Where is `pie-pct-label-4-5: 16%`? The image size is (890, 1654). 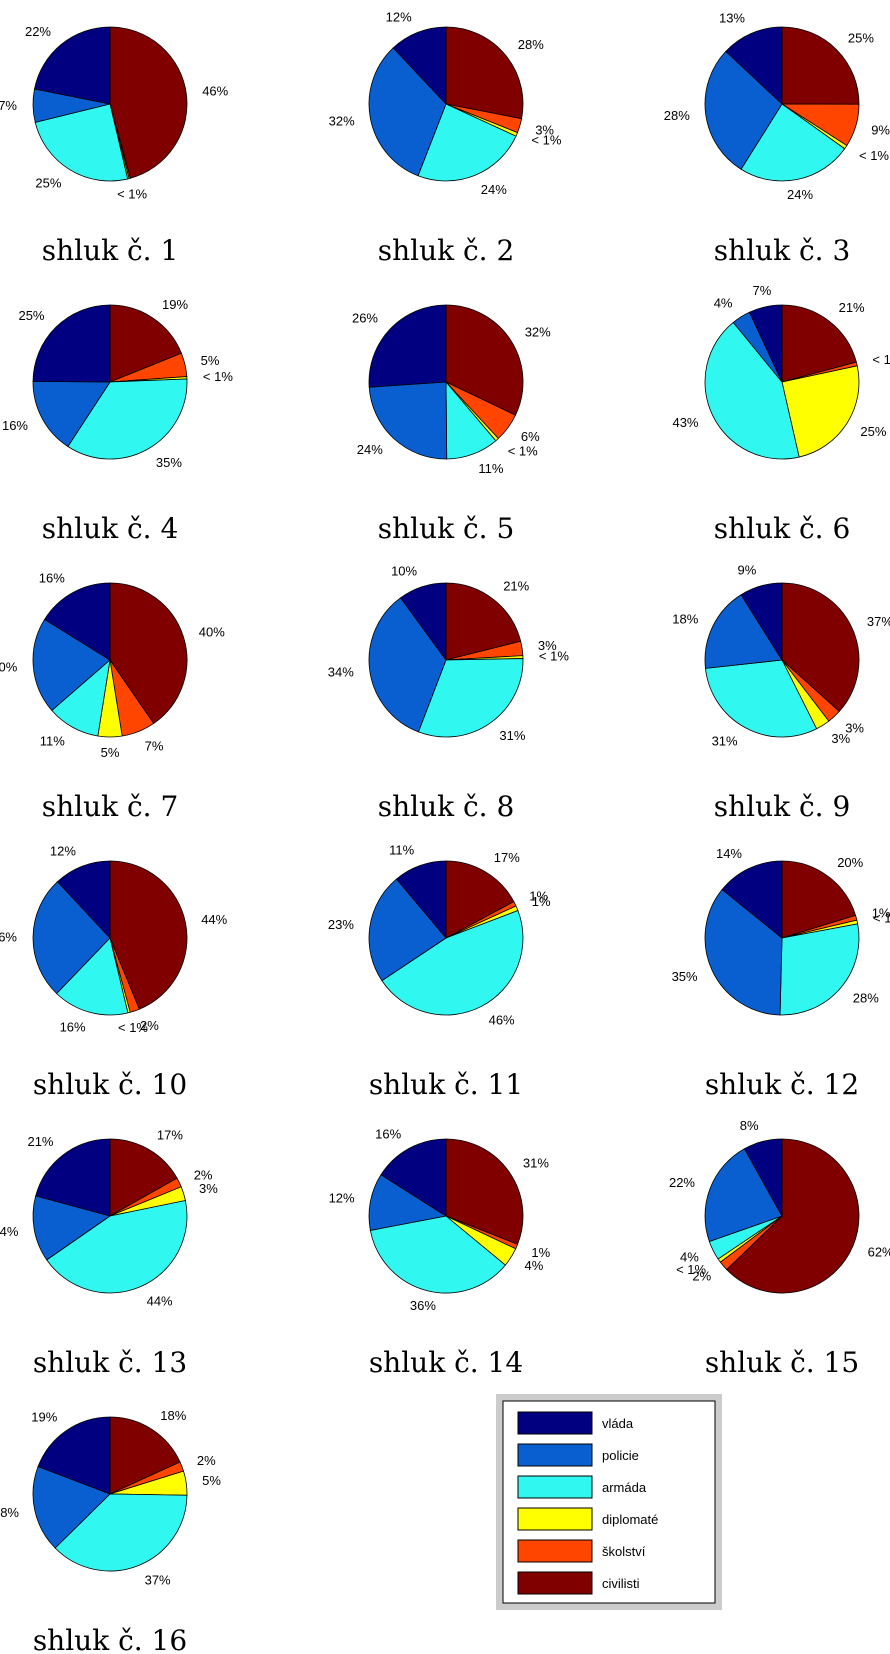
pie-pct-label-4-5: 16% is located at coordinates (15, 425).